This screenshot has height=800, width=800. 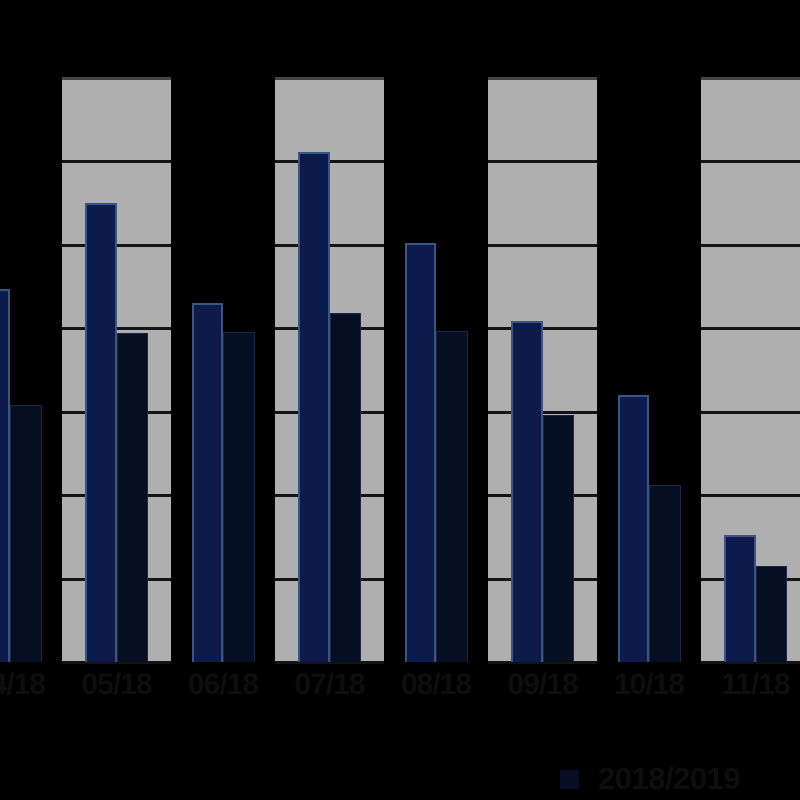 I want to click on legend: 2018/2019, so click(x=650, y=779).